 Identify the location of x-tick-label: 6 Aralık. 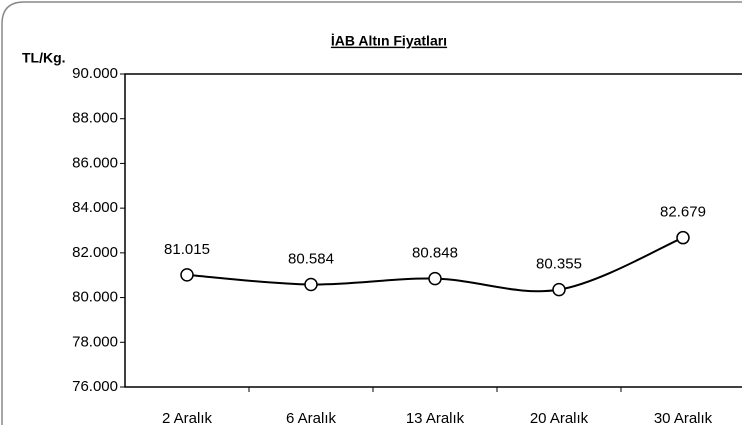
(311, 417).